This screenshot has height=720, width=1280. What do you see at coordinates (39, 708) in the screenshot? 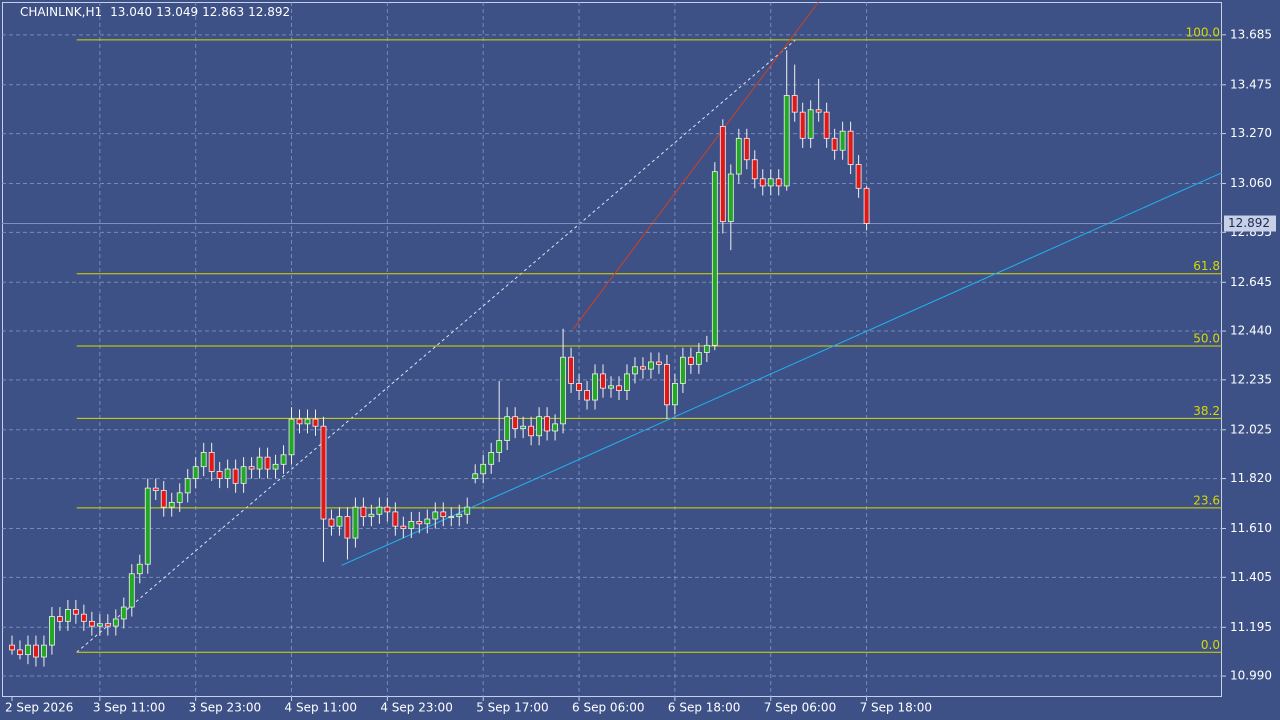
I see `x-tick-label: 2 Sep 2026` at bounding box center [39, 708].